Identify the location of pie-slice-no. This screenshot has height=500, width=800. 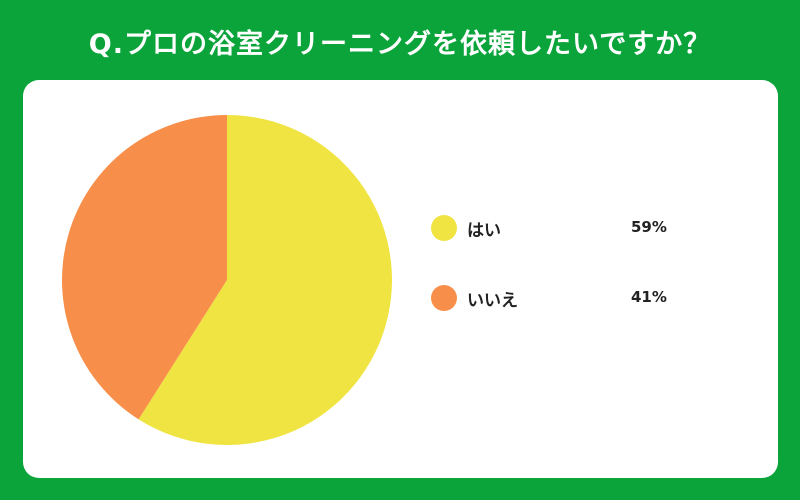
(144, 267).